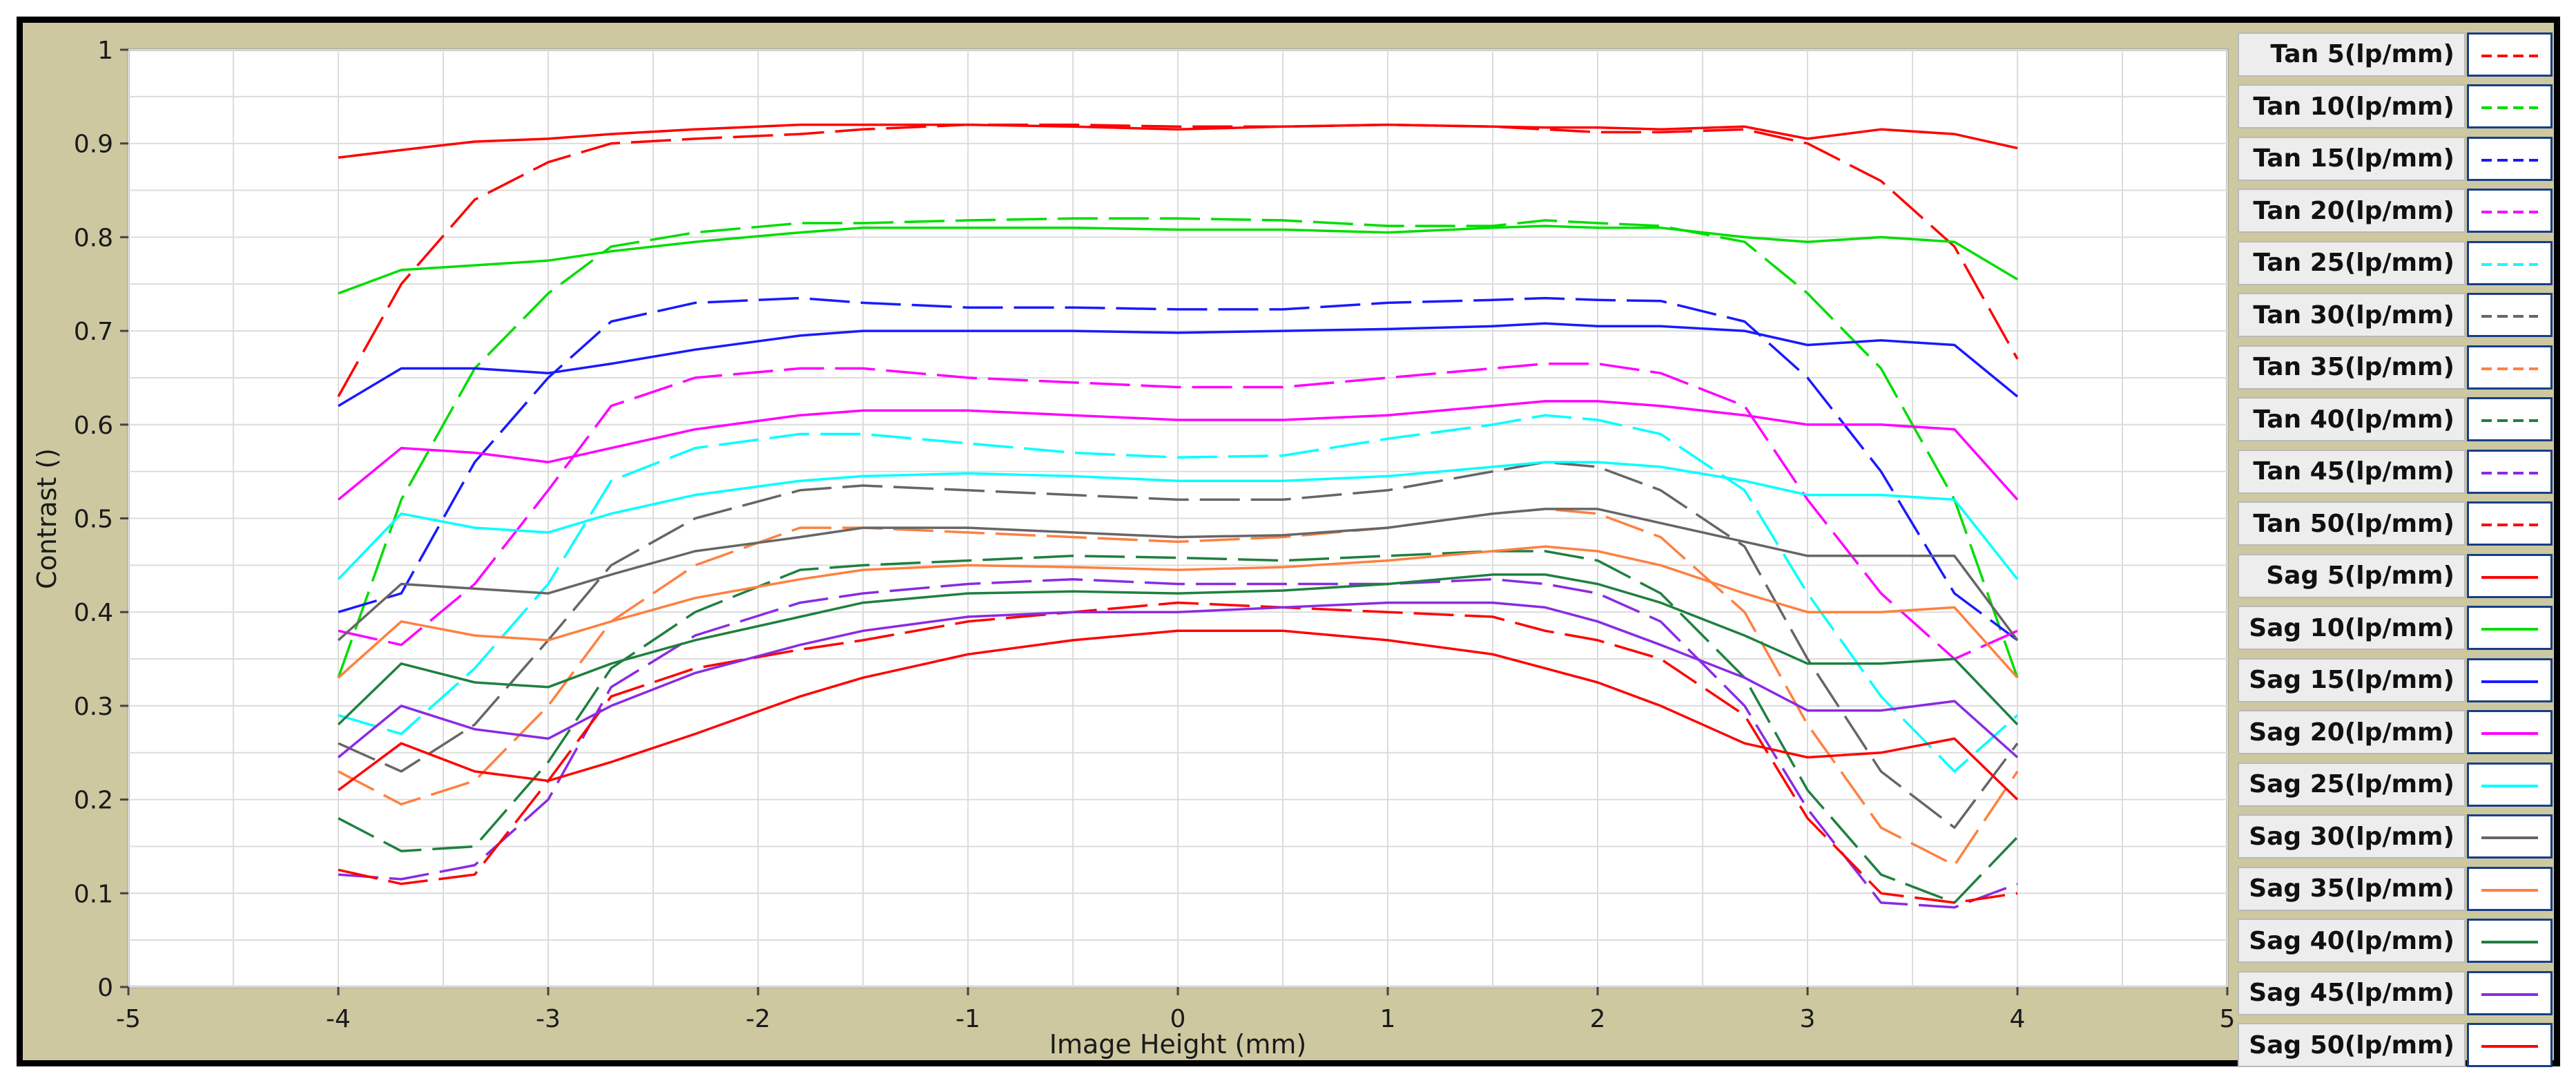  Describe the element at coordinates (94, 801) in the screenshot. I see `y-tick-label: 0.2` at that location.